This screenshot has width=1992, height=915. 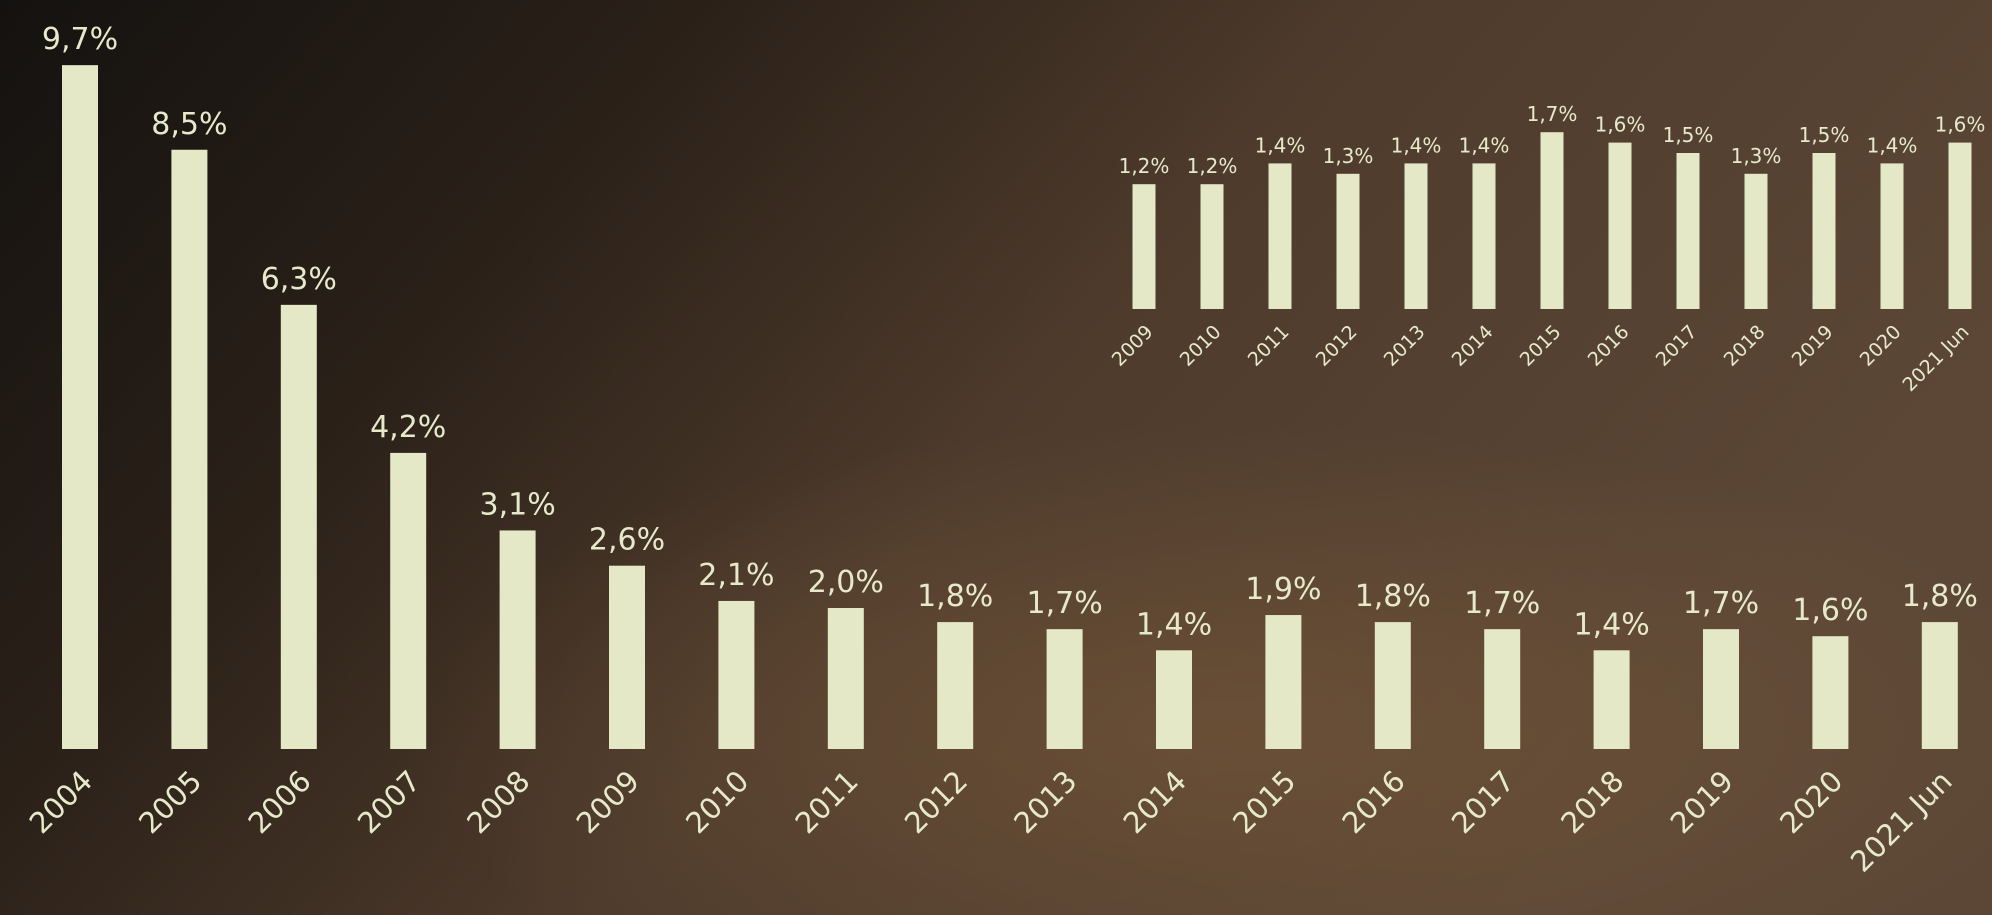 I want to click on value-label: 2,6%, so click(x=627, y=540).